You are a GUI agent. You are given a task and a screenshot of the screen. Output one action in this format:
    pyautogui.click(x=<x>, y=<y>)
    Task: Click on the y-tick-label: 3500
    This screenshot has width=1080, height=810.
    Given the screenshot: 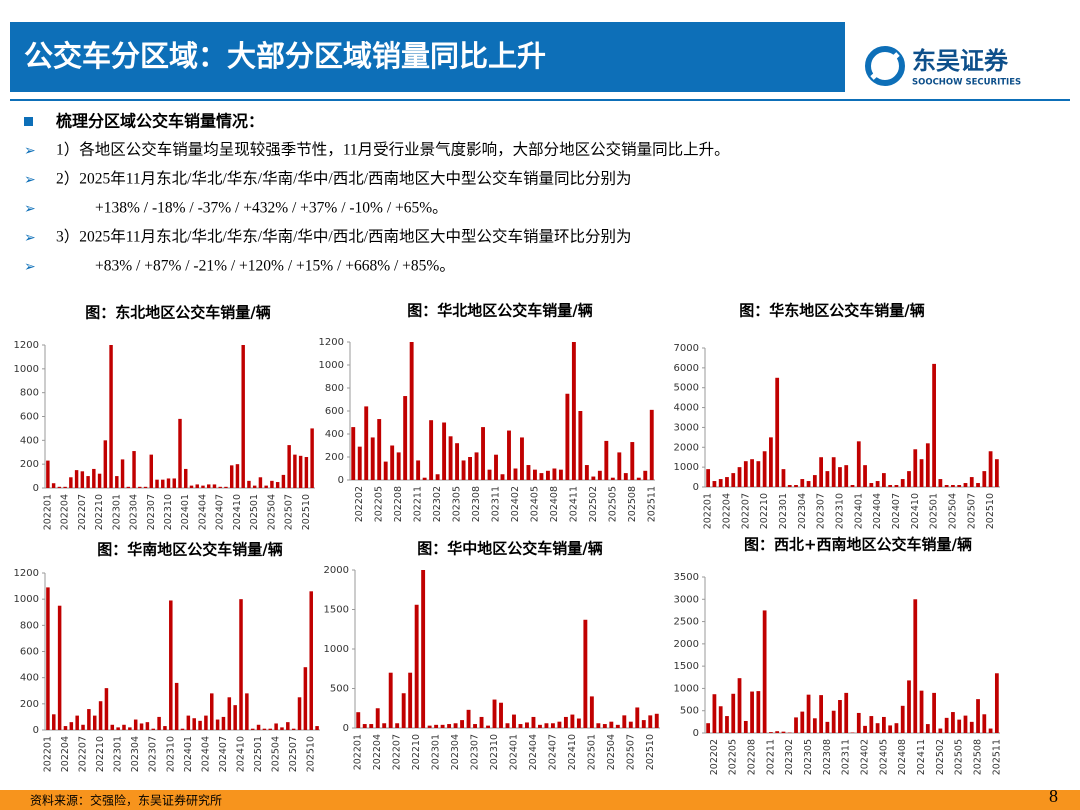 What is the action you would take?
    pyautogui.click(x=686, y=577)
    